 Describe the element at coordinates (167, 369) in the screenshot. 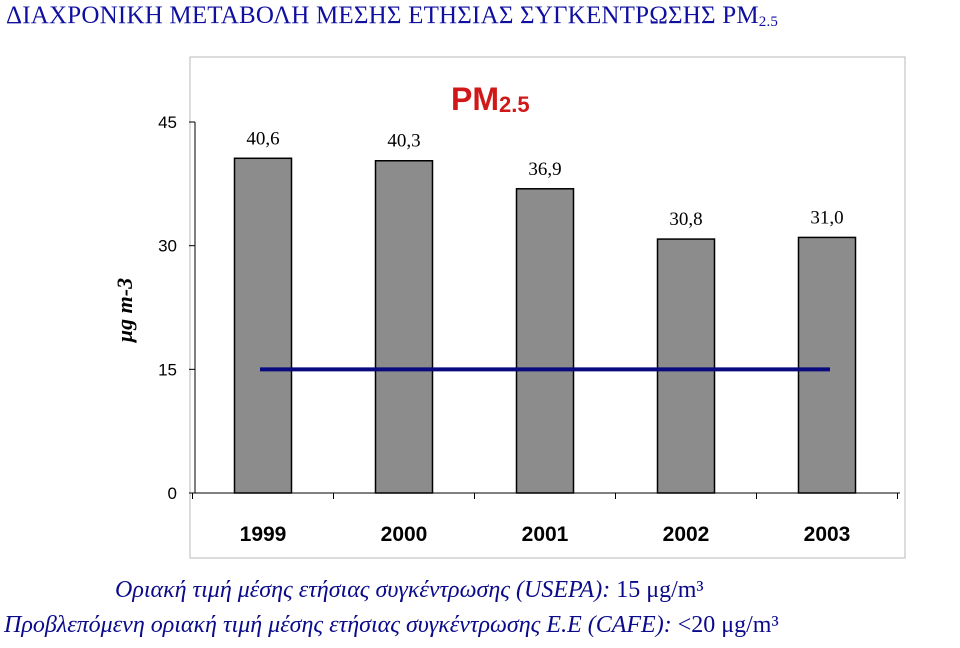

I see `y-tick-label: 15` at that location.